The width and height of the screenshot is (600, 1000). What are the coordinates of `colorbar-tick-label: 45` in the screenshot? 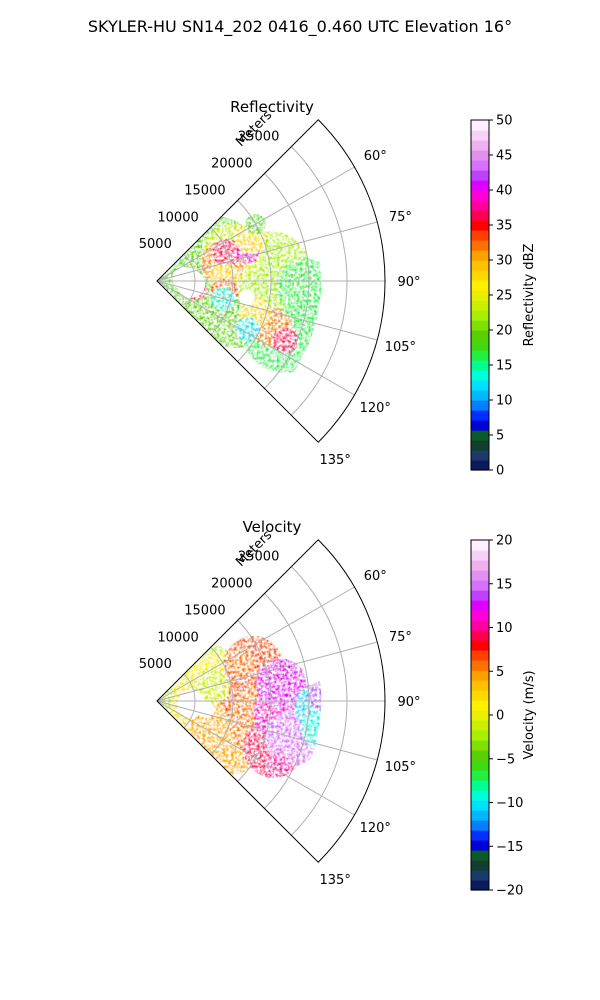 It's located at (504, 156).